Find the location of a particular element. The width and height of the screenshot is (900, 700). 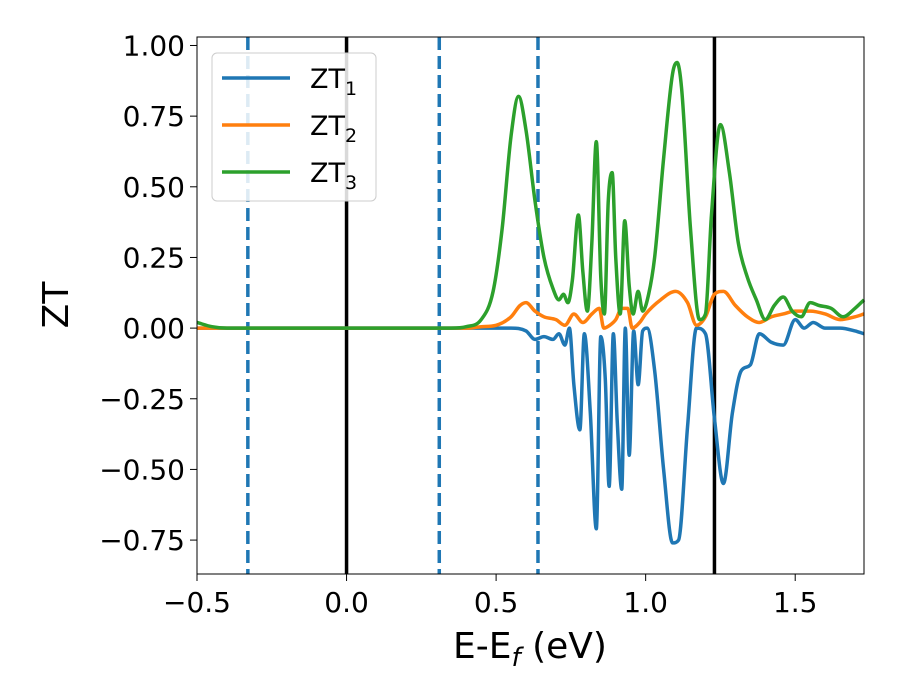

x-tick-label: 0.5 is located at coordinates (496, 602).